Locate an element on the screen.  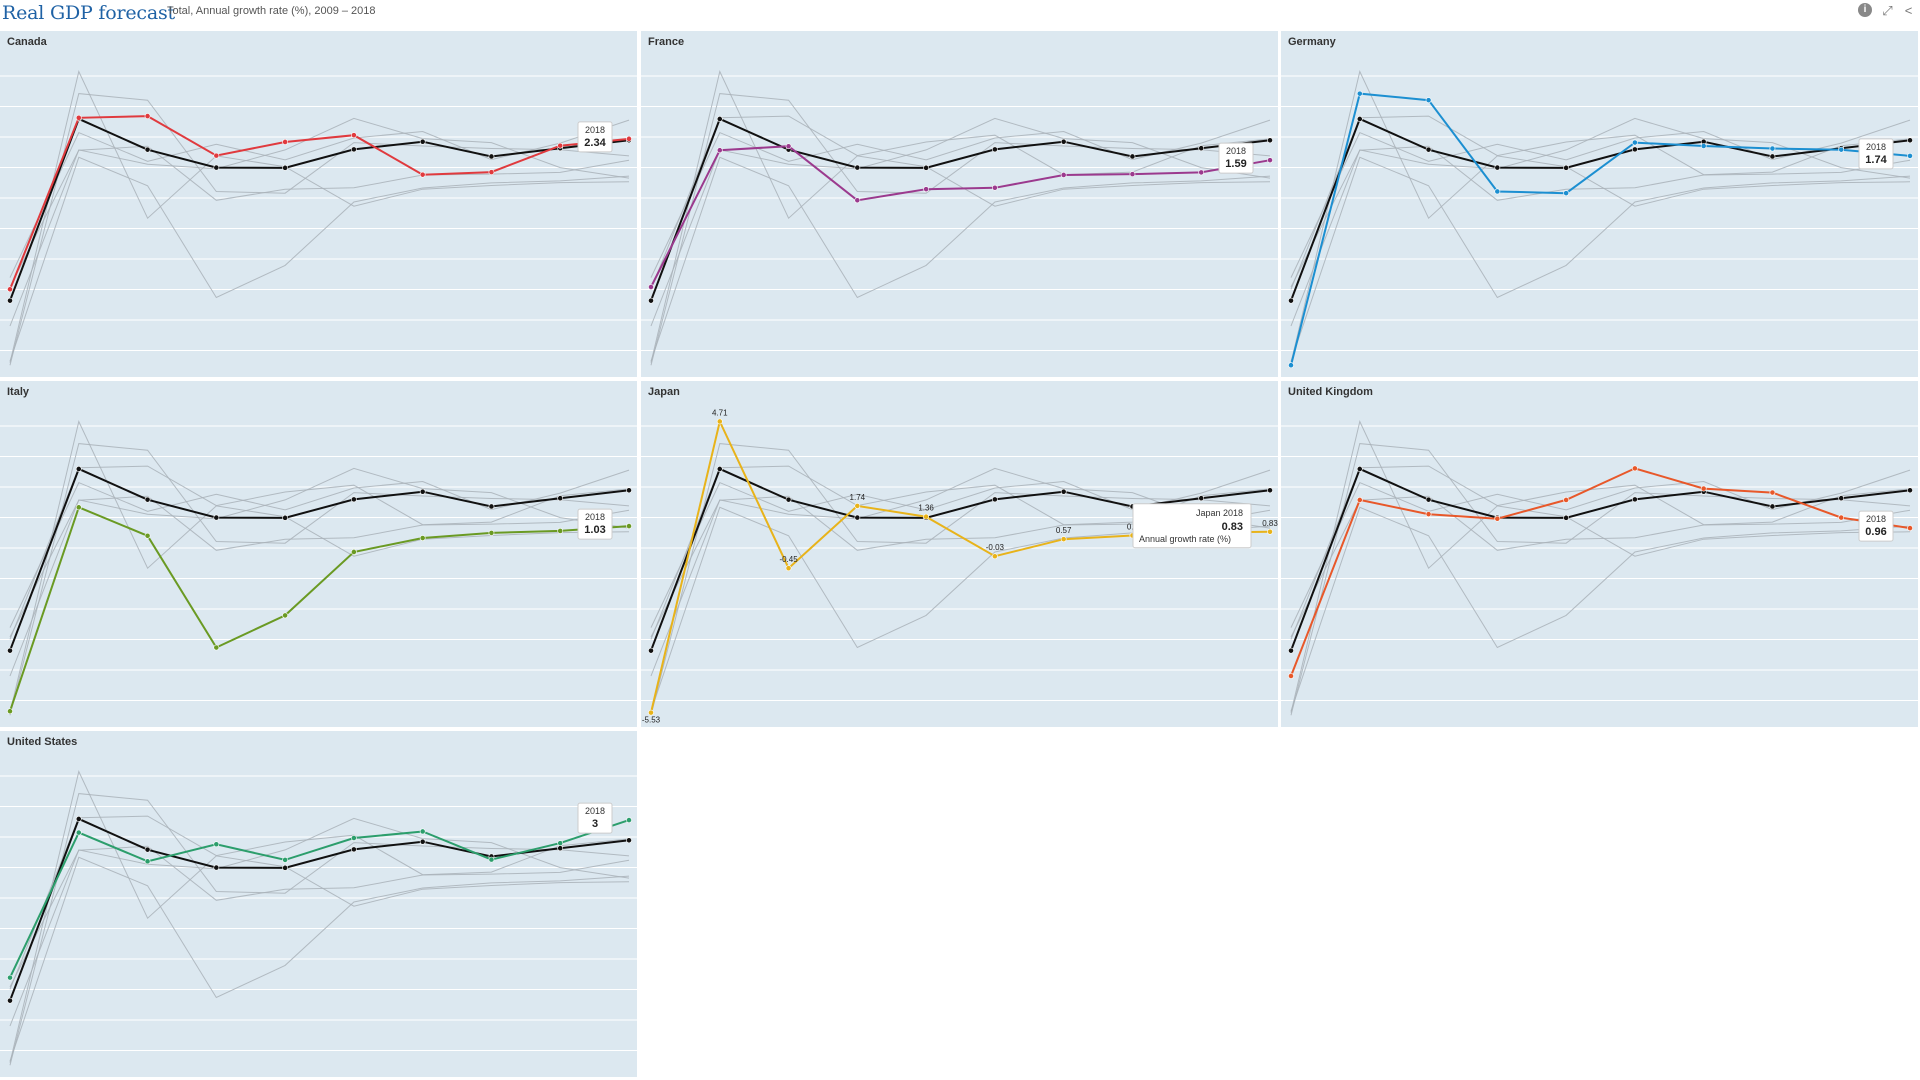
fullscreen-icon: ⤢ is located at coordinates (1887, 10).